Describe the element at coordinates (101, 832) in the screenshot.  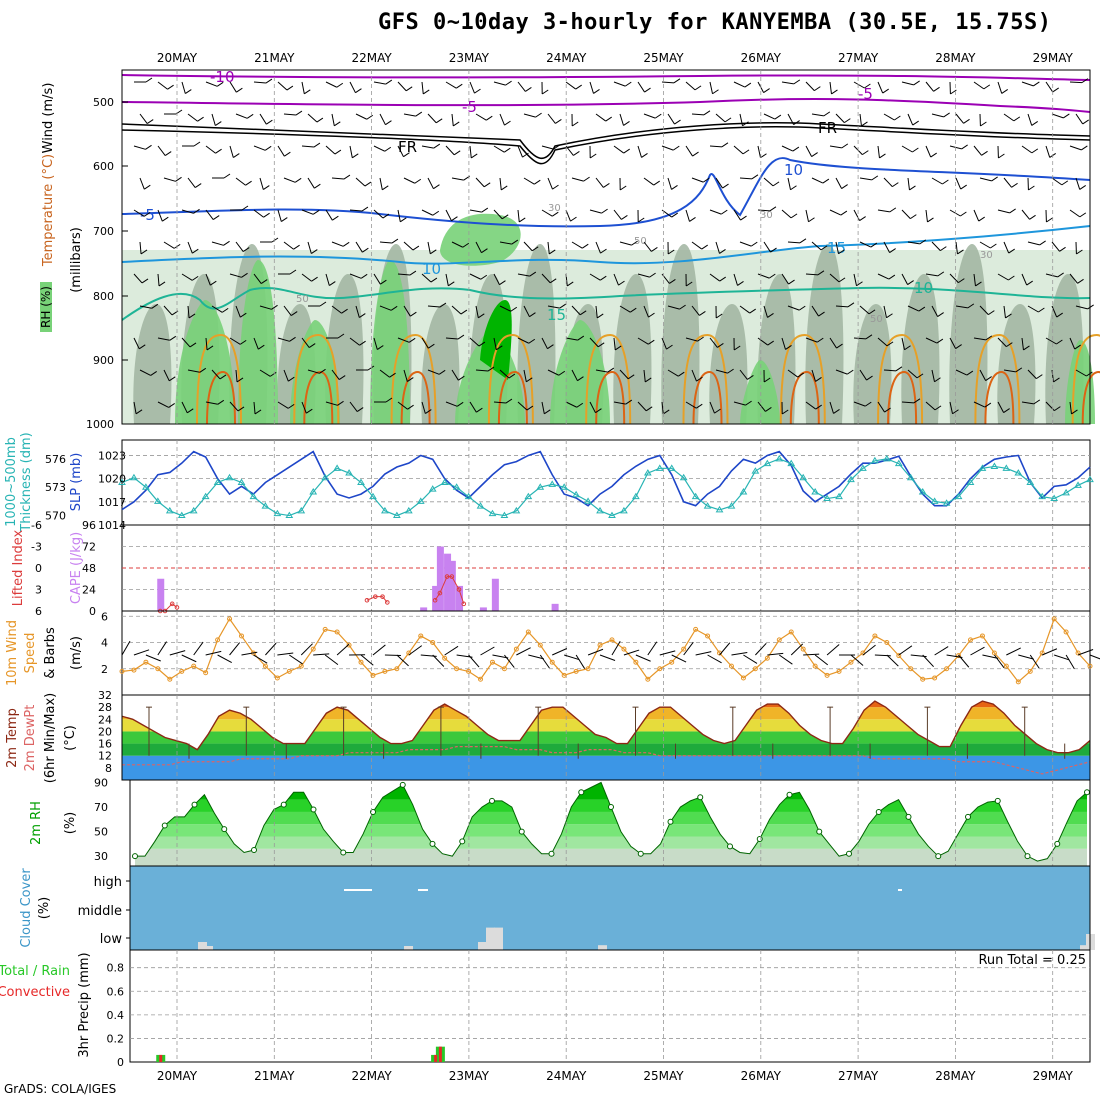
I see `rh-tick: 50` at that location.